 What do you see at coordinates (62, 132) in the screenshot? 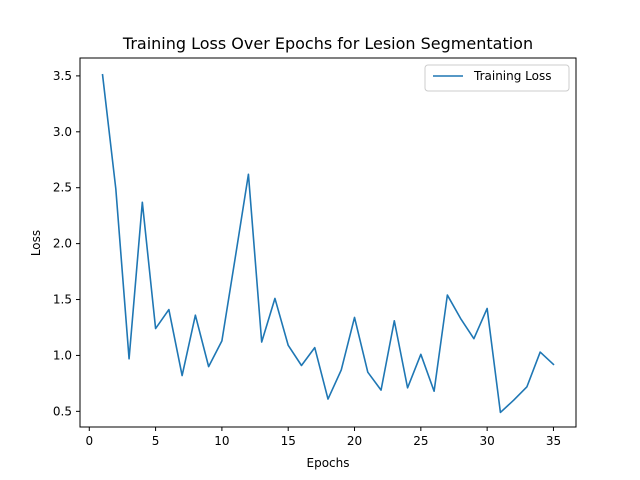
I see `y-tick-label: 3.0` at bounding box center [62, 132].